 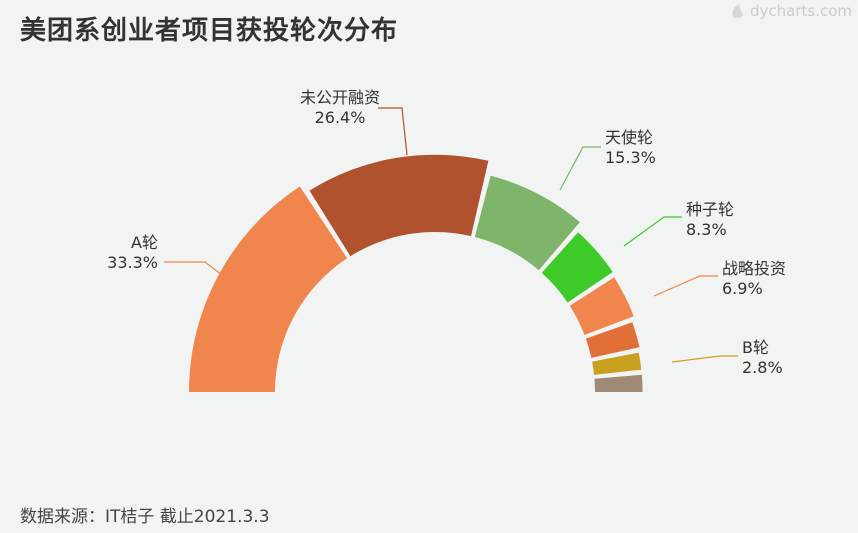 What do you see at coordinates (754, 268) in the screenshot?
I see `slice-label: 战略投资` at bounding box center [754, 268].